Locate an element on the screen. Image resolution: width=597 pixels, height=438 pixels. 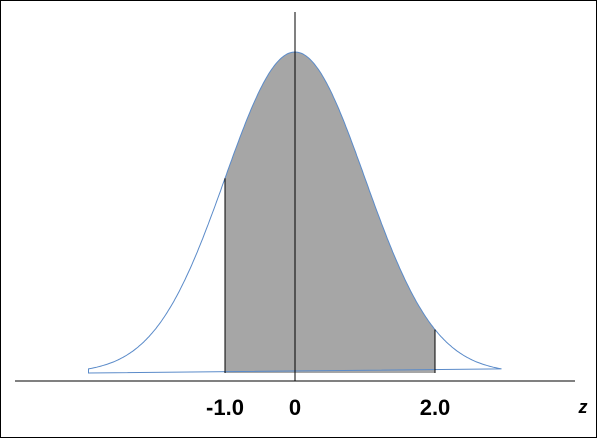
x-tick-label: -1.0 is located at coordinates (225, 407).